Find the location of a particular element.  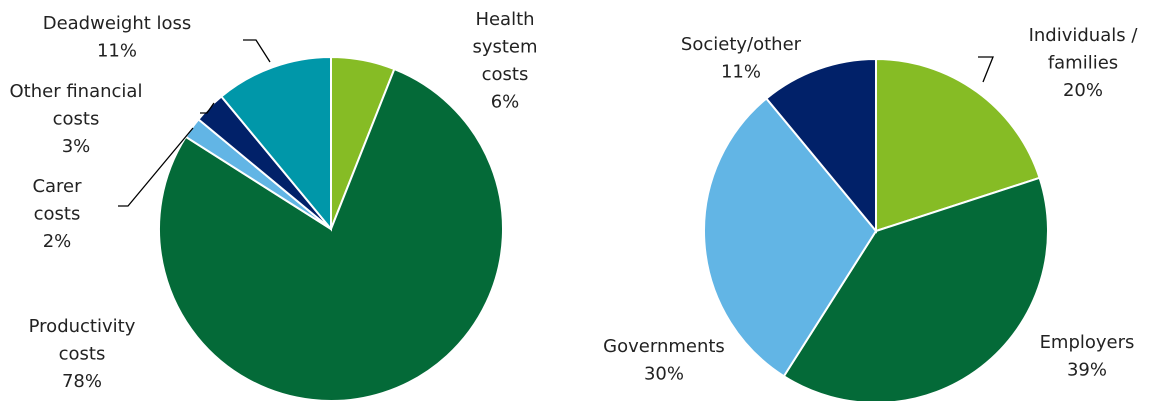

slice-value-label: 6% is located at coordinates (505, 102).